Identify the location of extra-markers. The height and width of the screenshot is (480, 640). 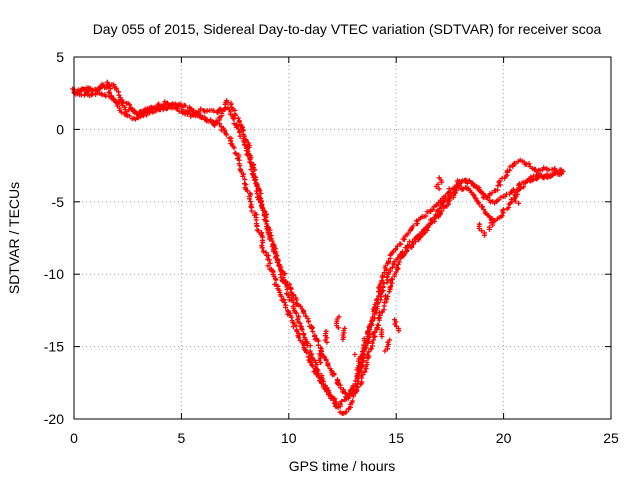
(419, 271).